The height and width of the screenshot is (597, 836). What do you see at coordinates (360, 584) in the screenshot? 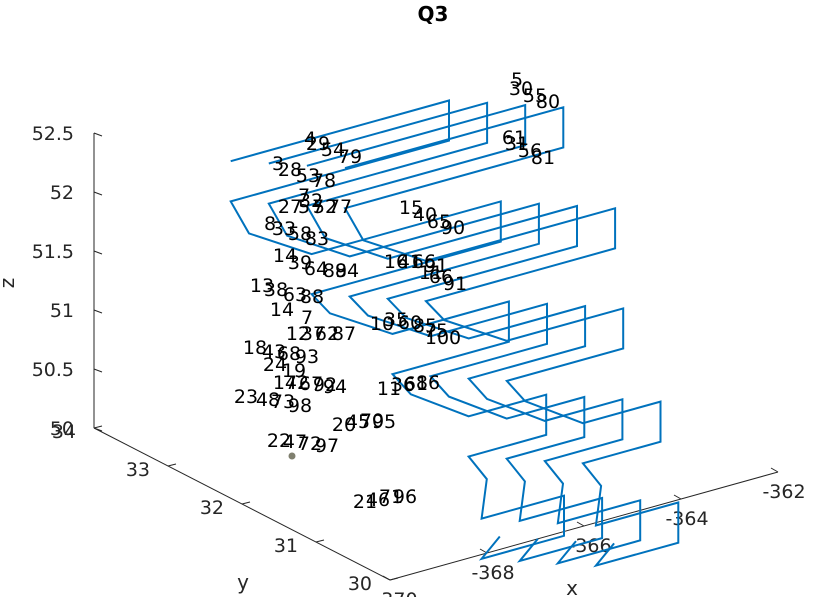
I see `y-tick-label: 30` at bounding box center [360, 584].